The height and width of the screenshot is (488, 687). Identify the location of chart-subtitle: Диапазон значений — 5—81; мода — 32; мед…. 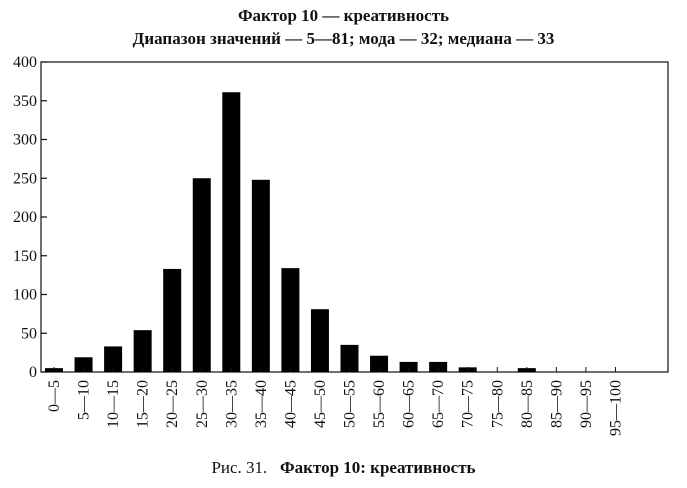
(343, 38).